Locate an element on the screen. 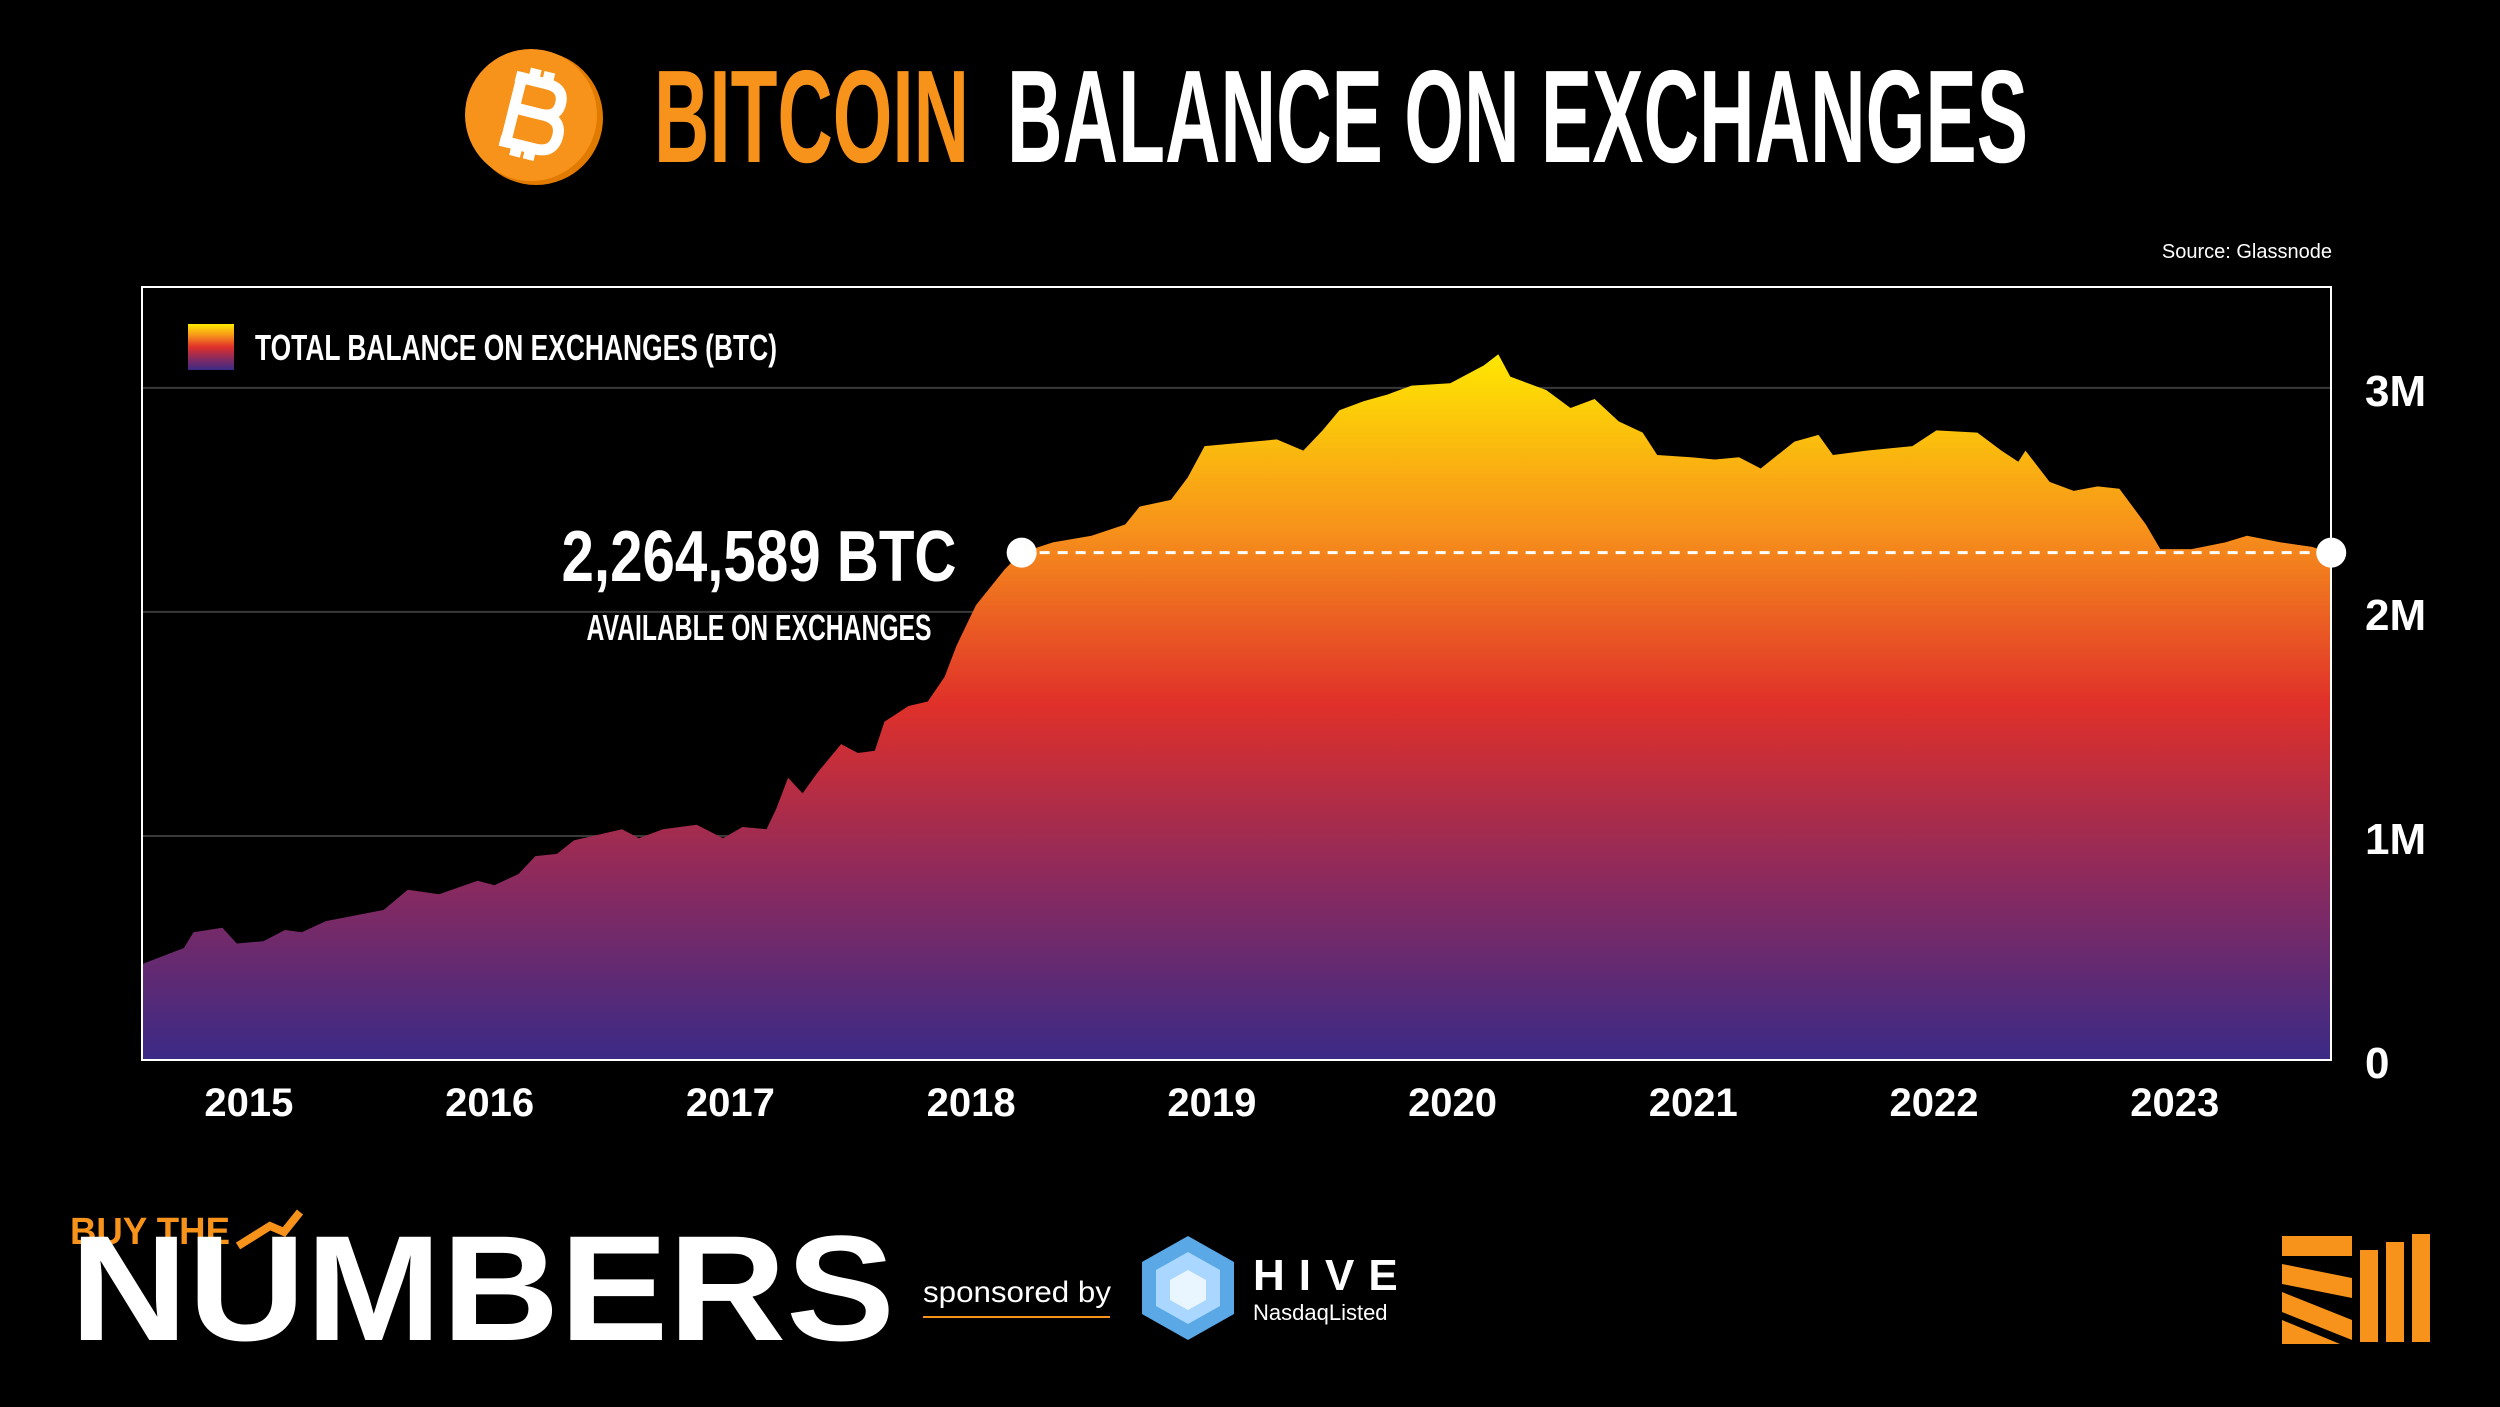  legend-swatch is located at coordinates (211, 347).